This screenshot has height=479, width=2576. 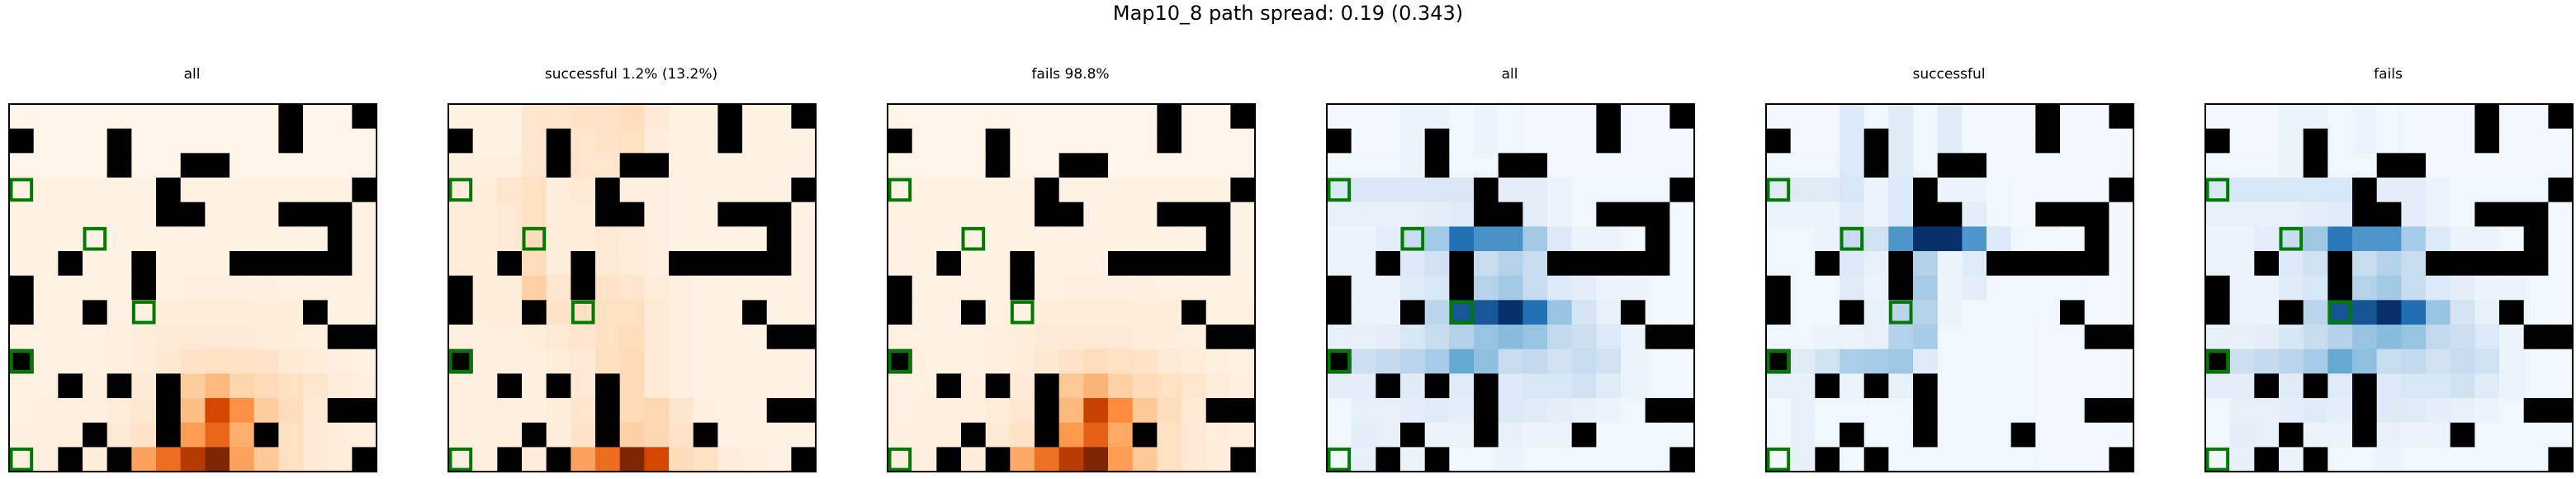 I want to click on start-marker, so click(x=21, y=460).